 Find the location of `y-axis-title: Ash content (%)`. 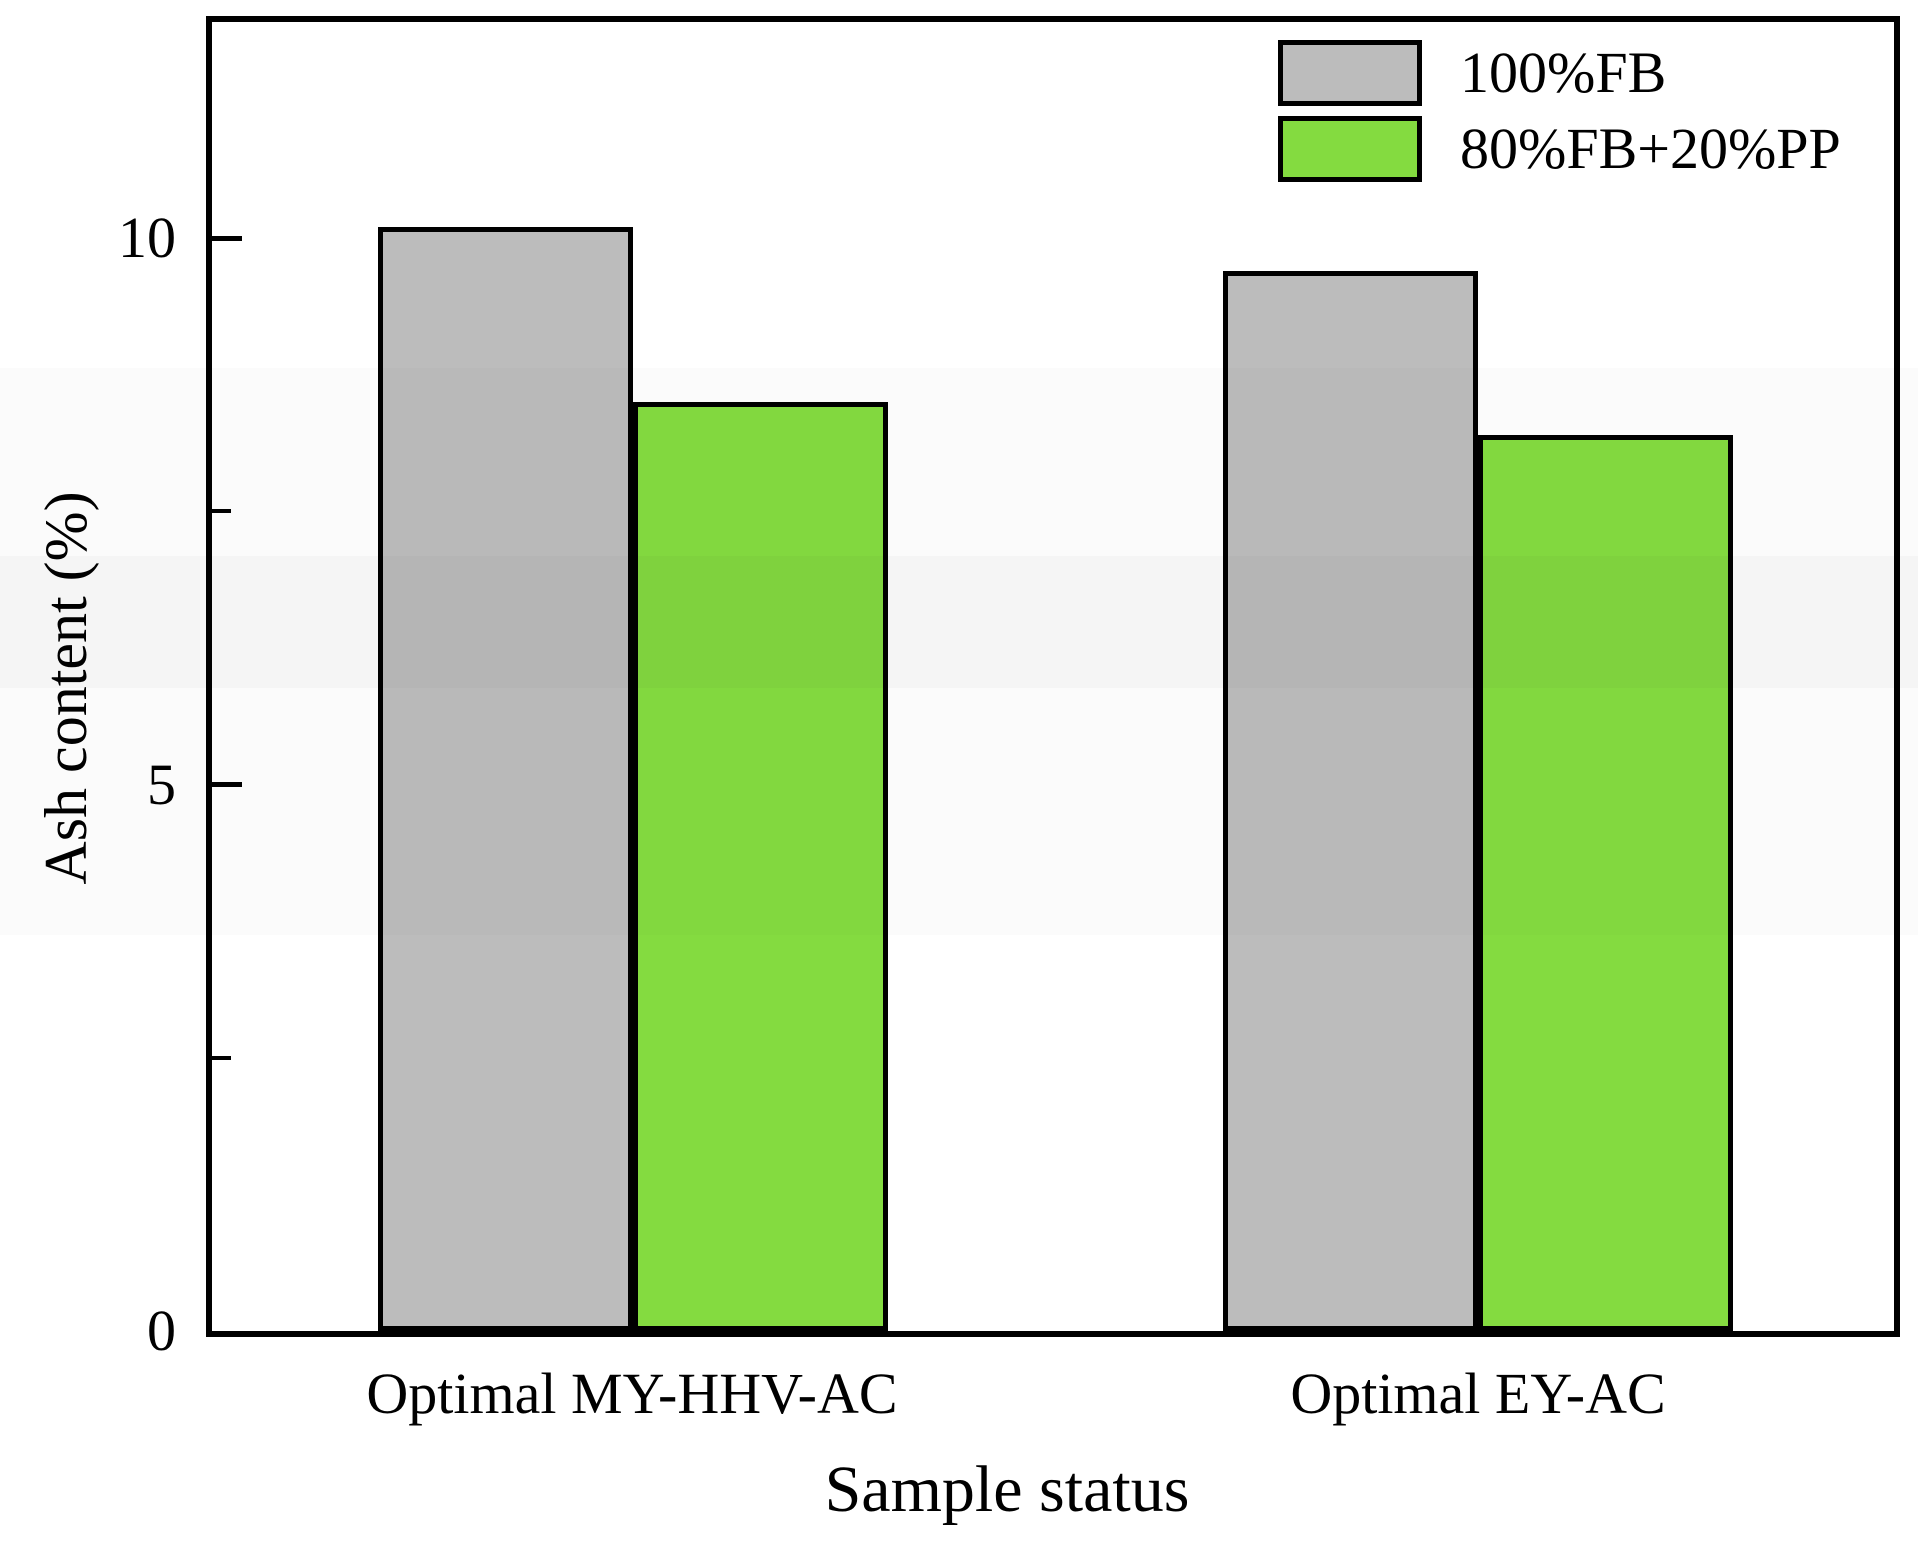

y-axis-title: Ash content (%) is located at coordinates (66, 688).